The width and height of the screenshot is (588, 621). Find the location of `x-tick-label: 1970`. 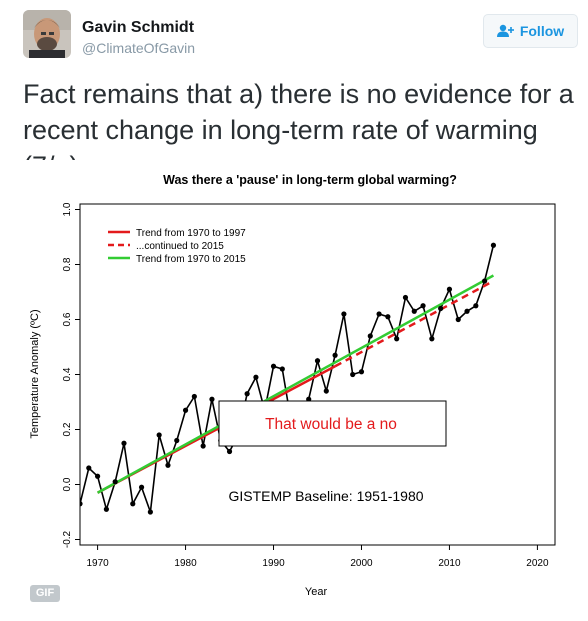

x-tick-label: 1970 is located at coordinates (97, 563).